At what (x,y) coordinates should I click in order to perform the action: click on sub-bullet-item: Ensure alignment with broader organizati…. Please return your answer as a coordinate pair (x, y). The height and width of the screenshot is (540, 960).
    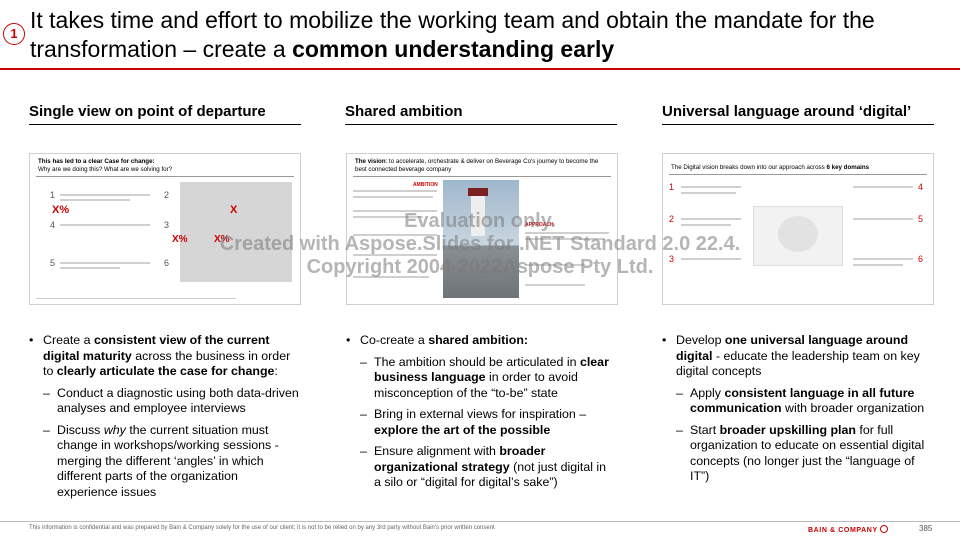
    Looking at the image, I should click on (481, 467).